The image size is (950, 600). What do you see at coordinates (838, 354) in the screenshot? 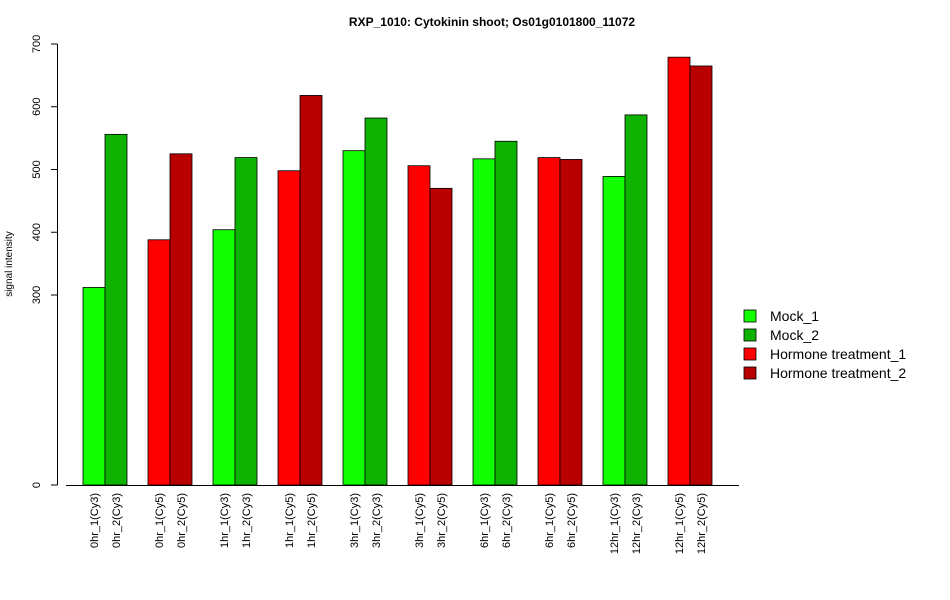
I see `legend-label: Hormone treatment_1` at bounding box center [838, 354].